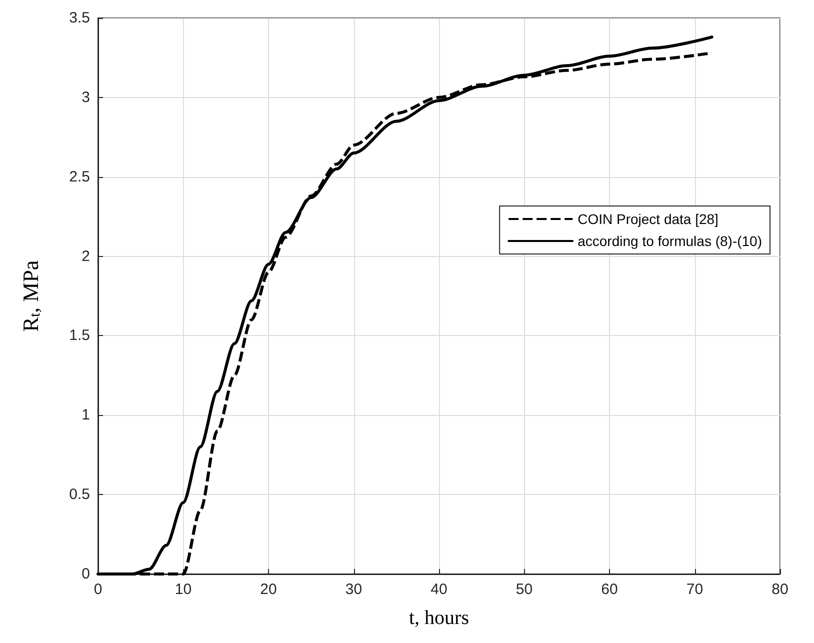 This screenshot has width=814, height=643. I want to click on x-tick-label: 0, so click(98, 589).